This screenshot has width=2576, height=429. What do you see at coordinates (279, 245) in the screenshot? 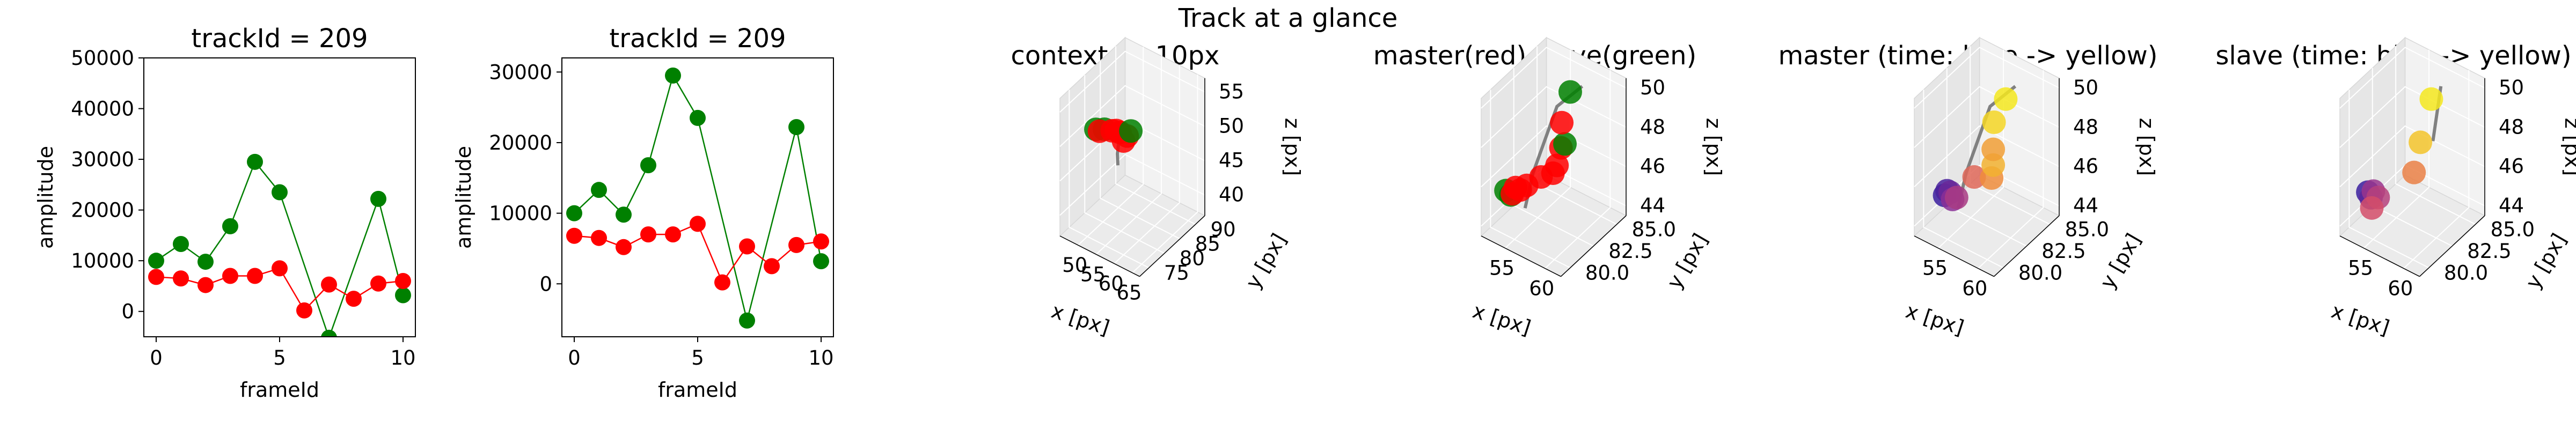
I see `plot-area` at bounding box center [279, 245].